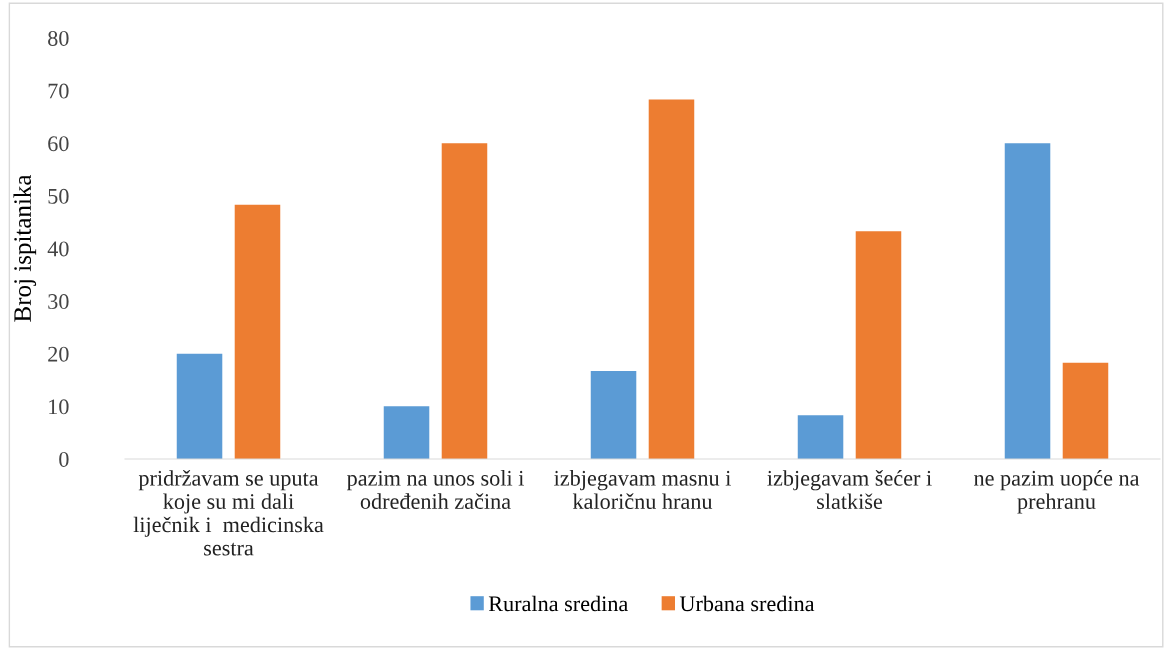 This screenshot has width=1171, height=650. Describe the element at coordinates (228, 513) in the screenshot. I see `x-tick-label: pridržavam se uputa koje su mi dali liječnik i medicinska sestra` at that location.